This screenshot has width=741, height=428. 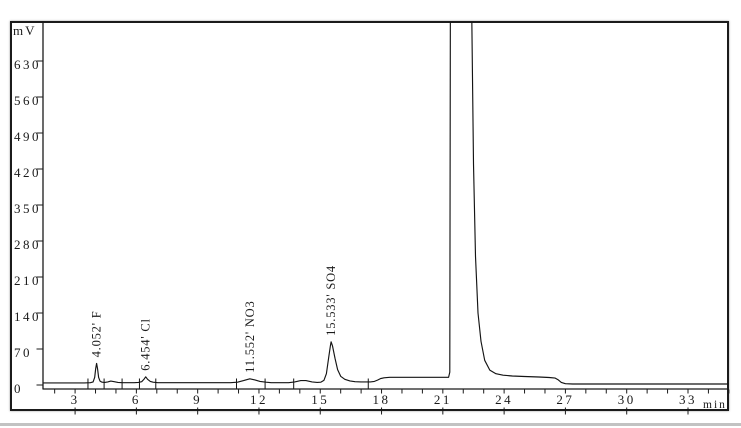 What do you see at coordinates (27, 172) in the screenshot?
I see `y-tick-label: 420` at bounding box center [27, 172].